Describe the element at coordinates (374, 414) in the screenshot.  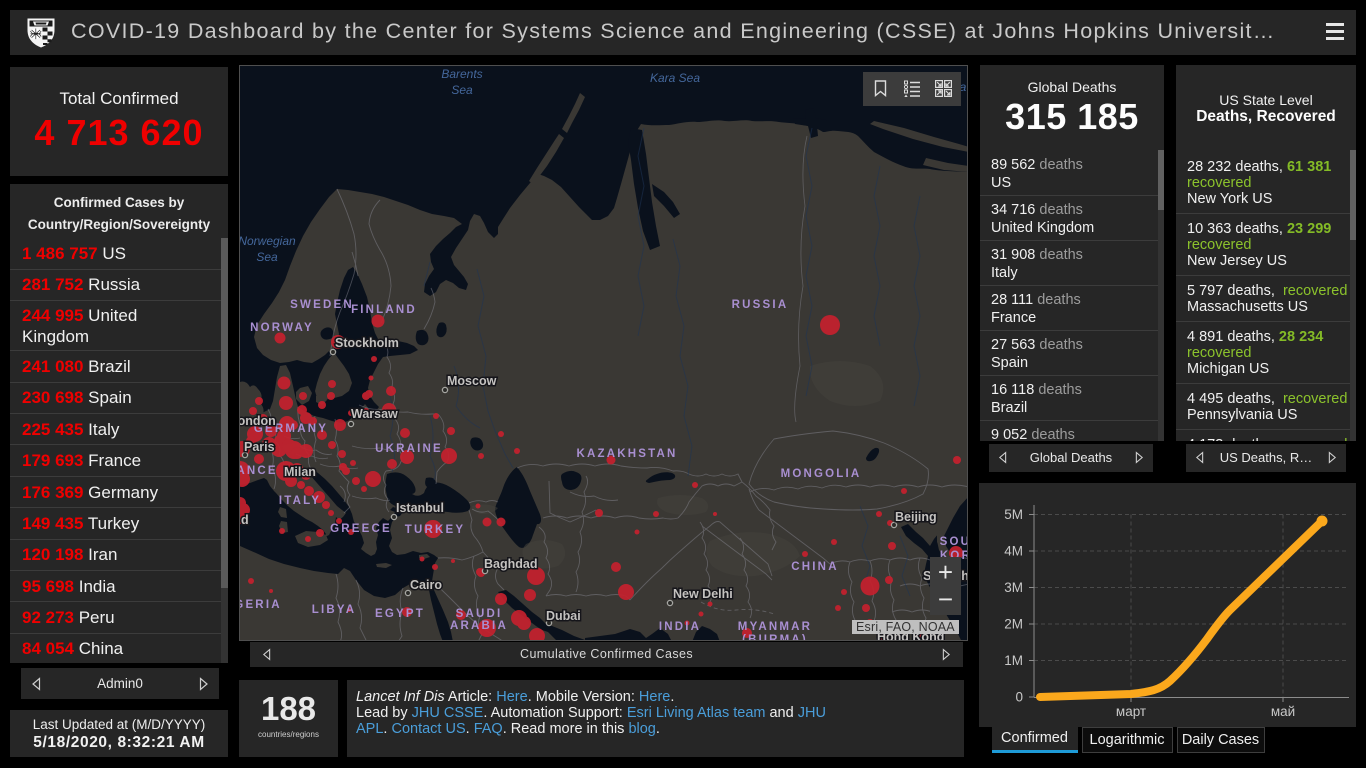
I see `svg-text: Warsaw` at that location.